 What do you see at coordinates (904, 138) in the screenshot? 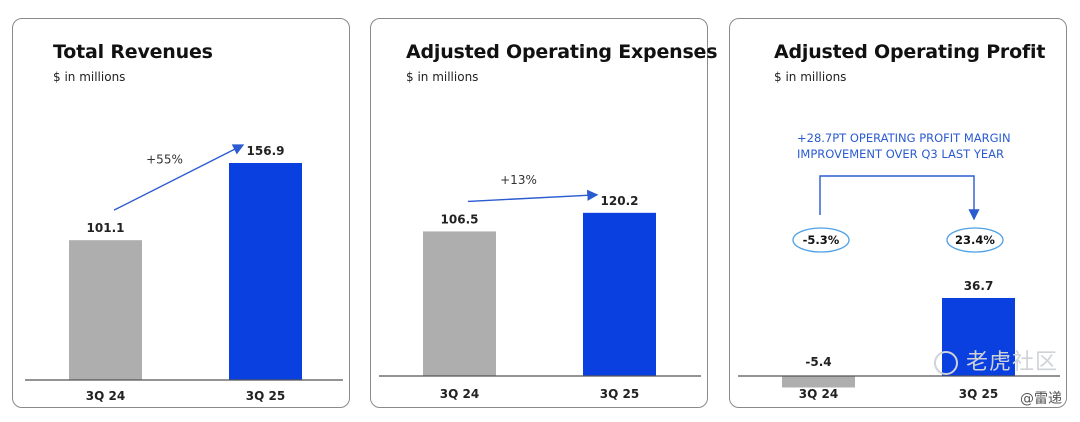
I see `margin-annotation-line: +28.7PT OPERATING PROFIT MARGIN` at bounding box center [904, 138].